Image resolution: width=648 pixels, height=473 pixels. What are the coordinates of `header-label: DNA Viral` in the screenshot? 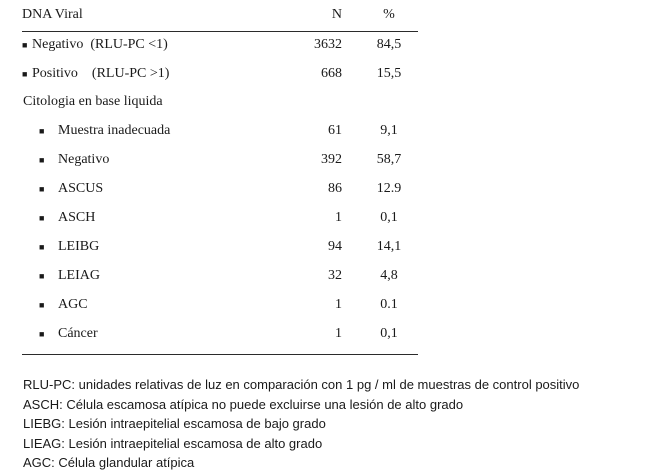 It's located at (52, 14).